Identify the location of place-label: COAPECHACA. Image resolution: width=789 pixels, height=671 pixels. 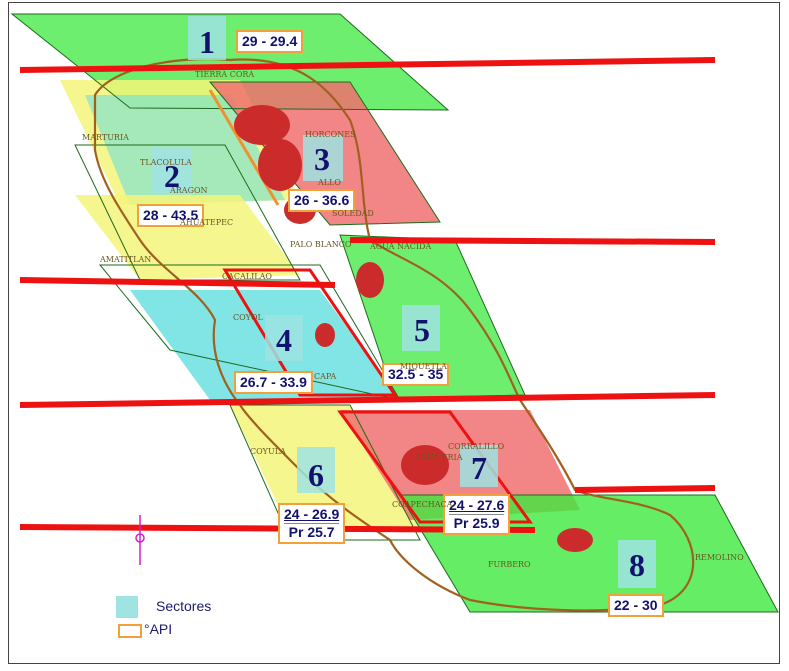
(422, 504).